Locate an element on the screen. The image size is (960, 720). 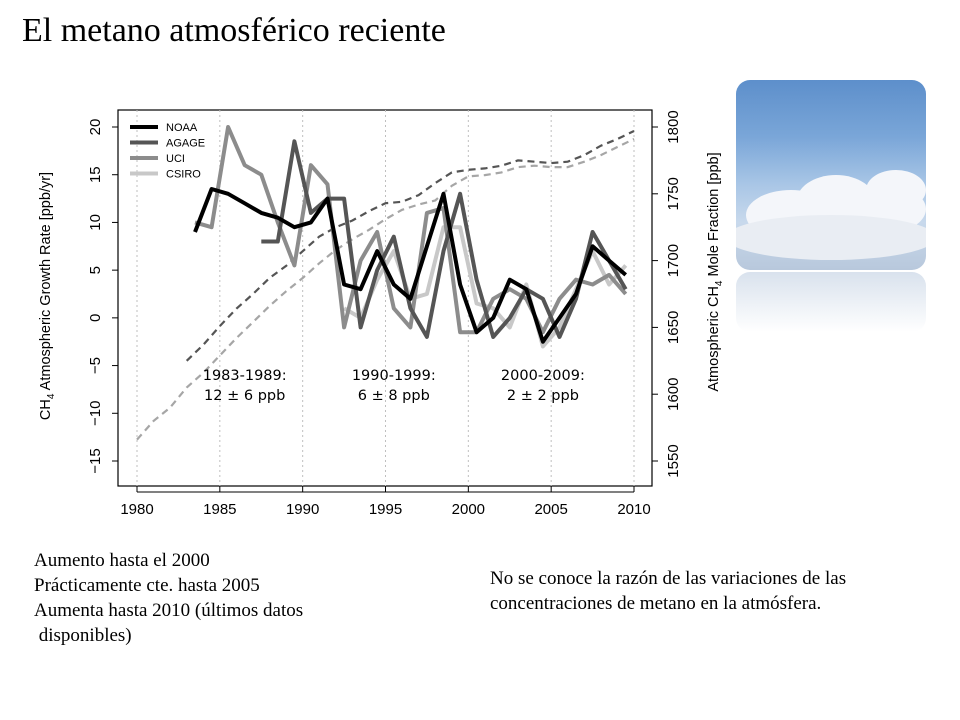
y-left-label: CH4 Atmospheric Growth Rate [ppb/yr] is located at coordinates (47, 296).